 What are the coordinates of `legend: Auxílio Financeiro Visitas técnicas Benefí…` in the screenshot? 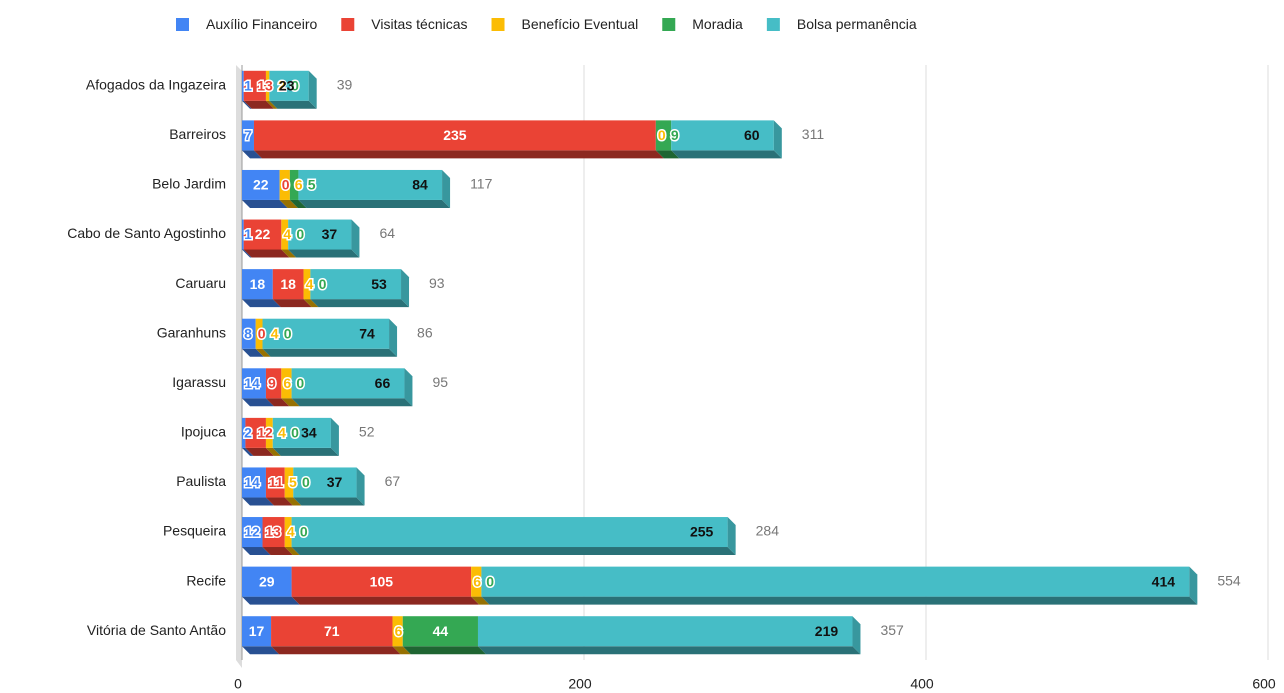 It's located at (546, 24).